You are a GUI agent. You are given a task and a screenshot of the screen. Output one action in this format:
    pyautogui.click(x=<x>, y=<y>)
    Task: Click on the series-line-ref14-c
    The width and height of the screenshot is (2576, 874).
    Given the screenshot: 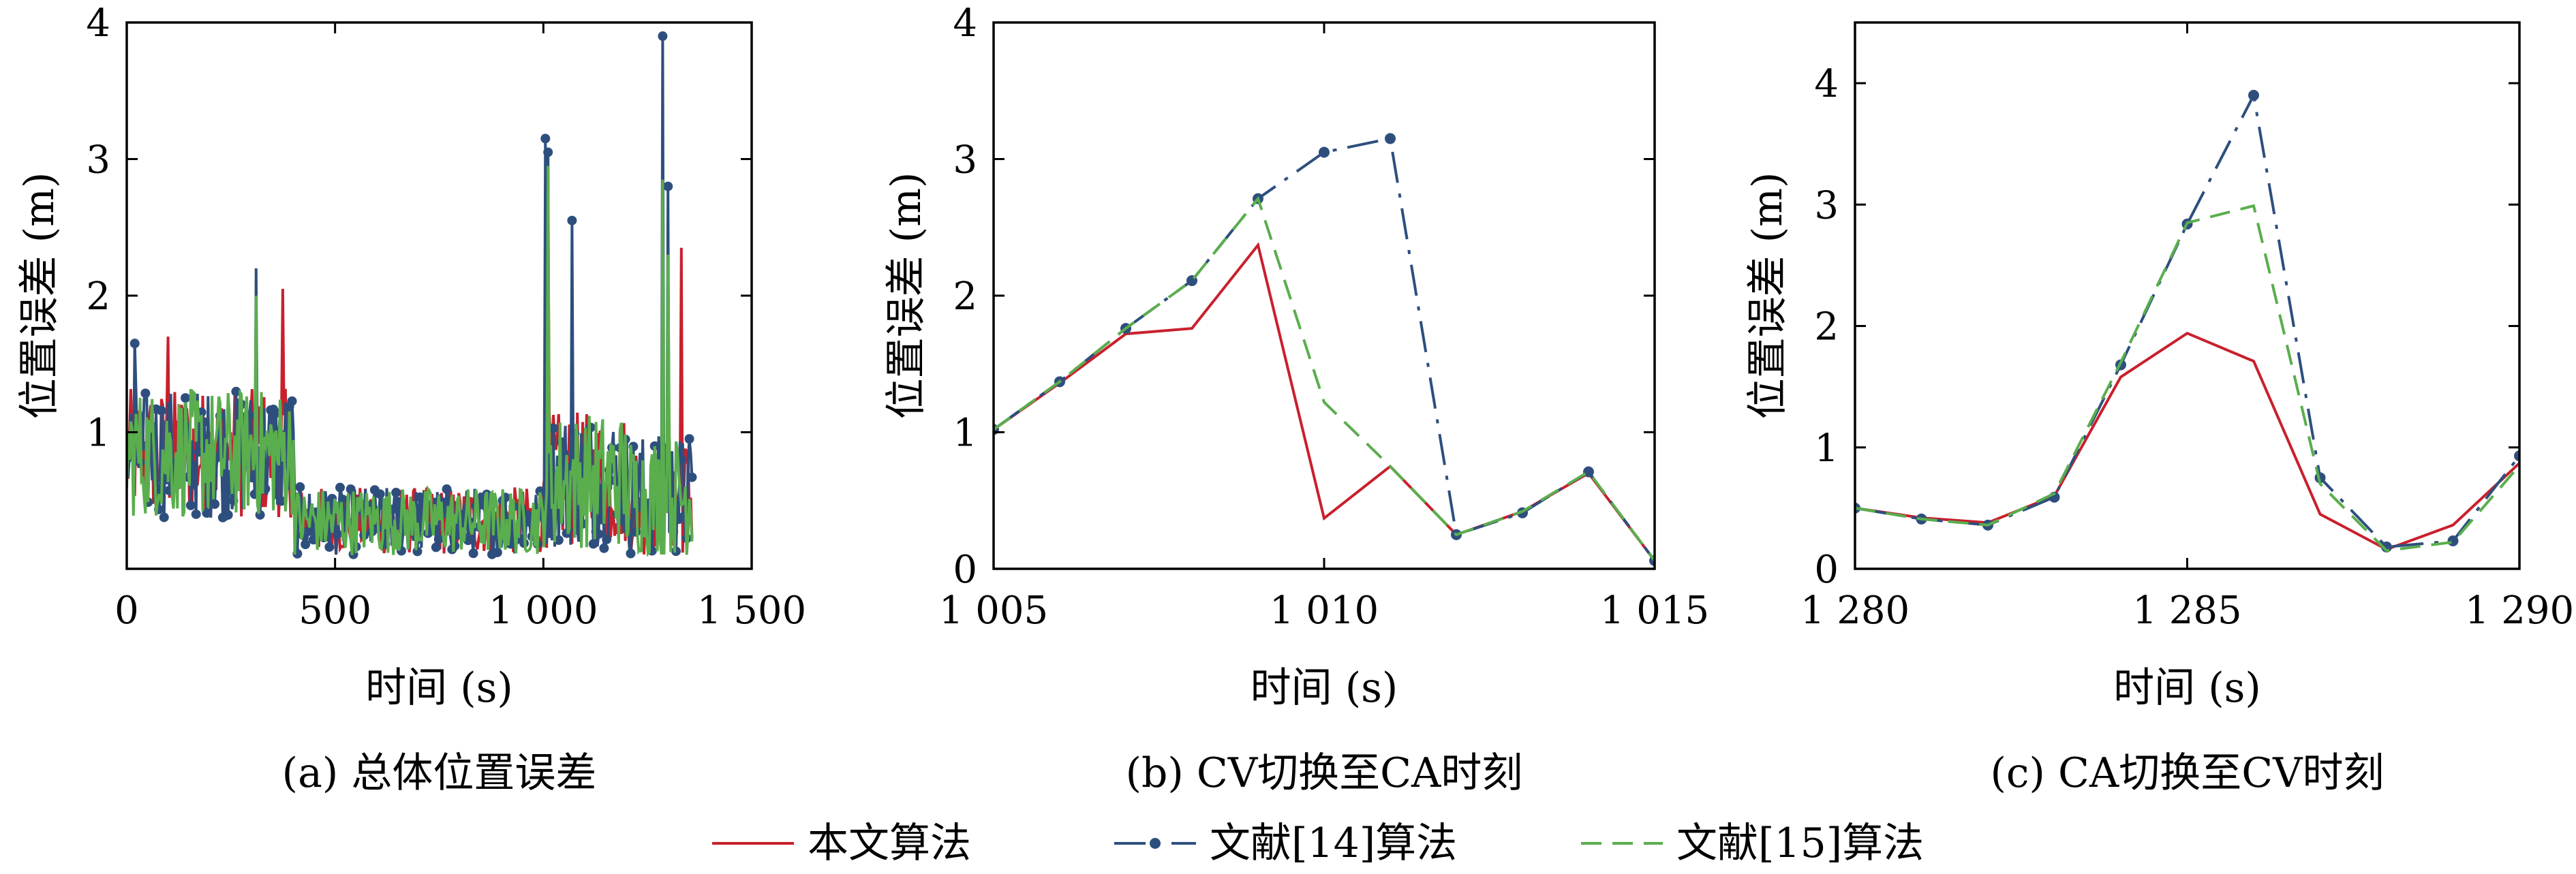 What is the action you would take?
    pyautogui.click(x=2187, y=320)
    